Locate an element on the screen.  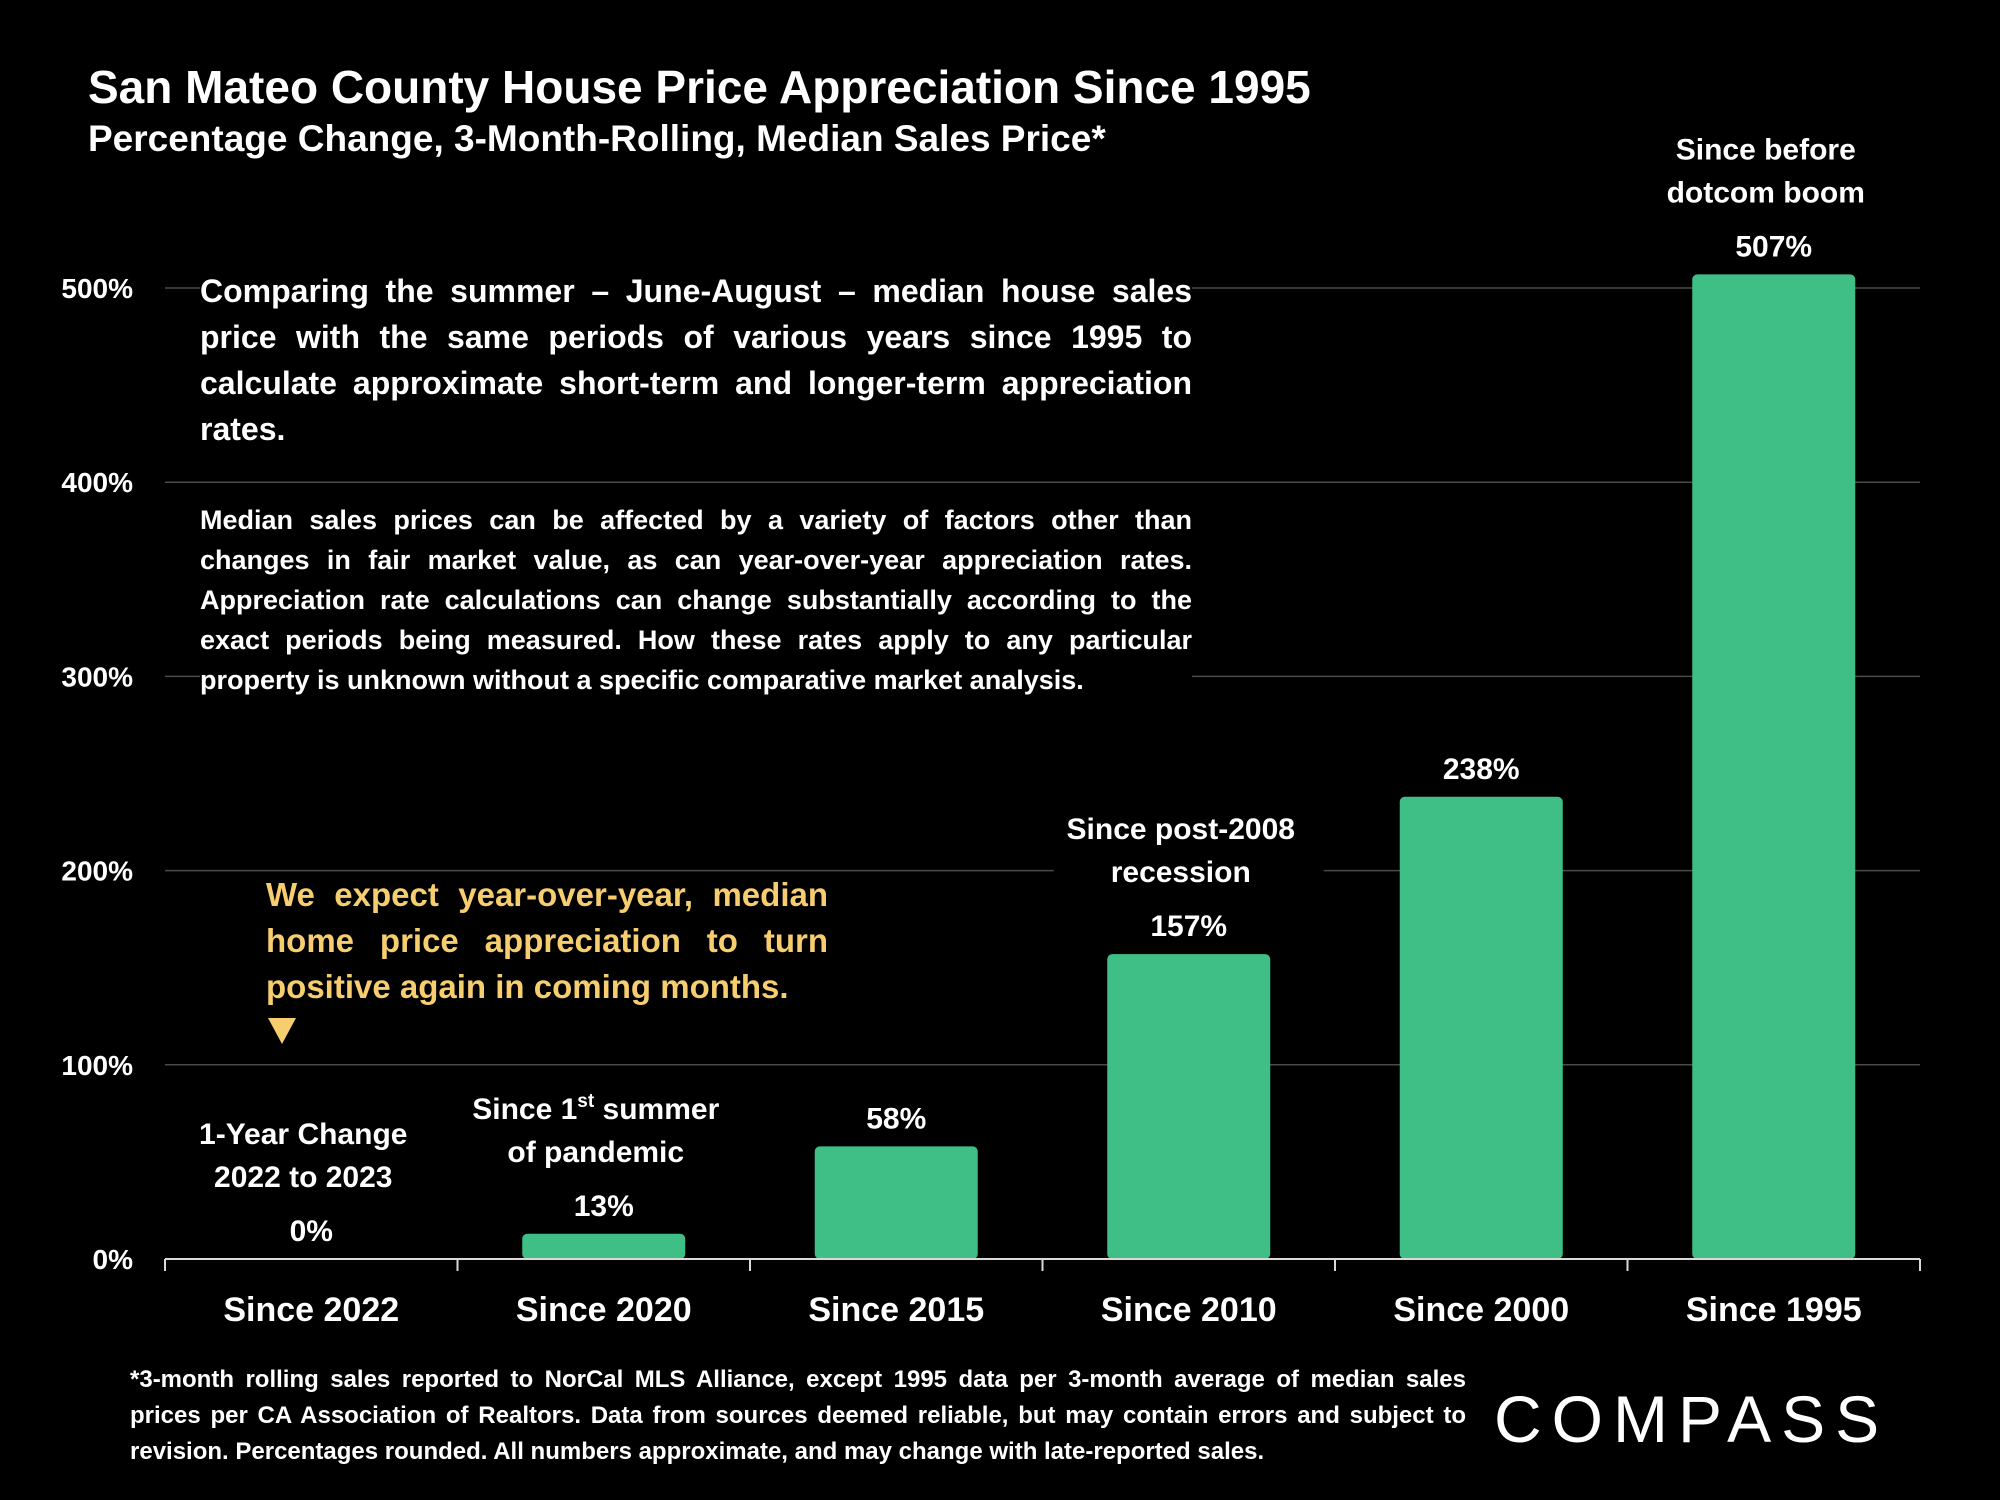
bar-annotation: recession is located at coordinates (1181, 872).